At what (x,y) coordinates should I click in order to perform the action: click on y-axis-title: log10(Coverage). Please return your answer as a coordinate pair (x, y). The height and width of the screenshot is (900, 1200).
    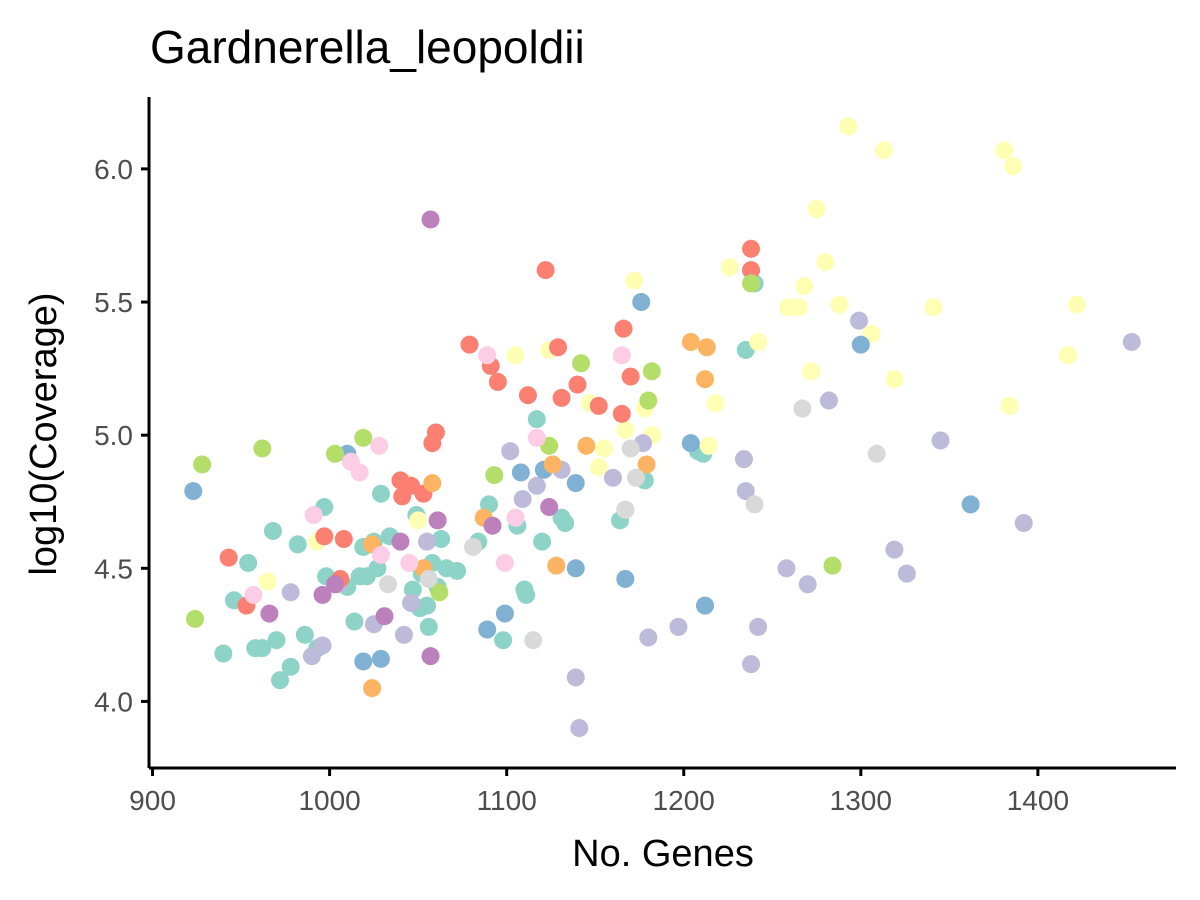
    Looking at the image, I should click on (44, 433).